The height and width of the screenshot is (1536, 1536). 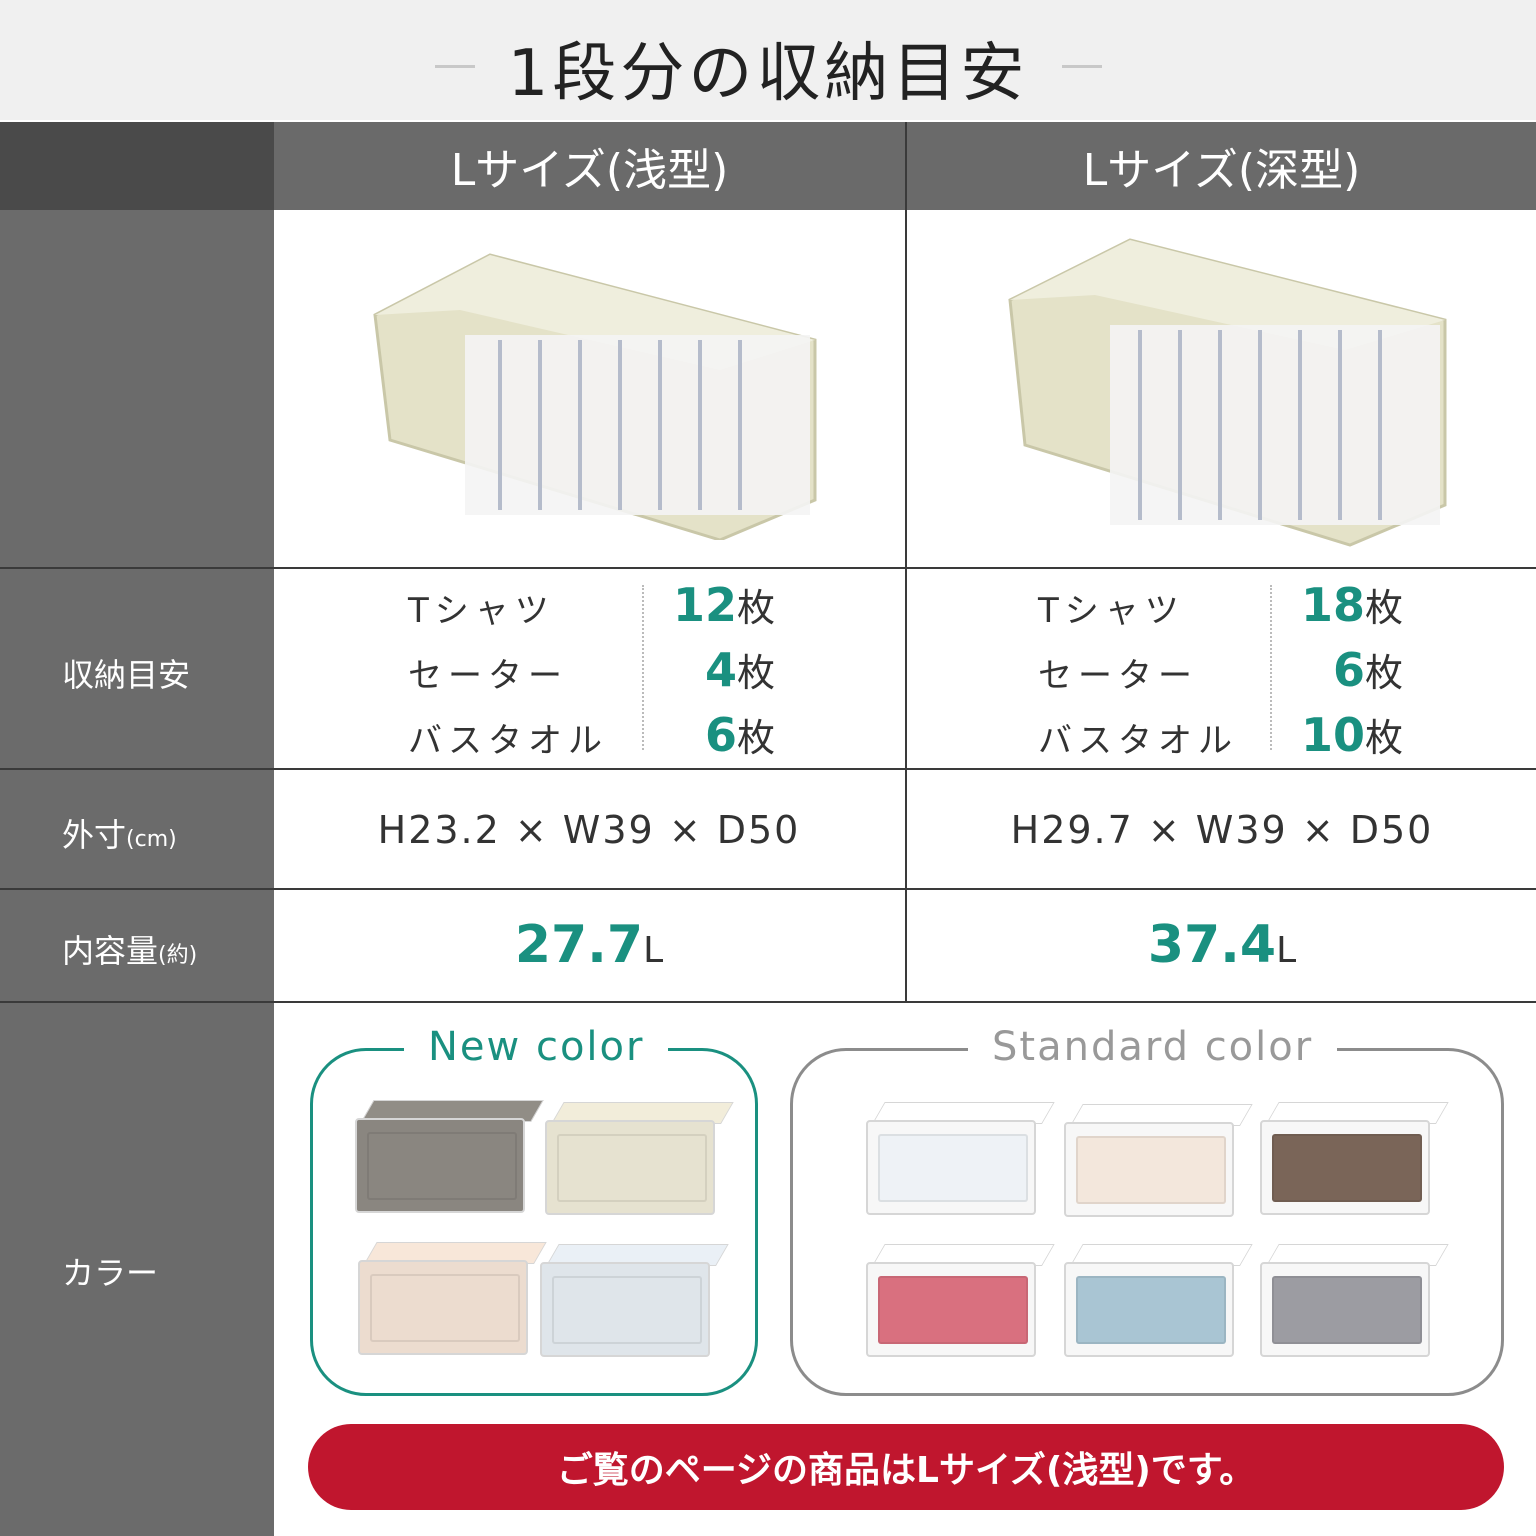 What do you see at coordinates (589, 830) in the screenshot?
I see `dimensions-shallow: H23.2 × W39 × D50` at bounding box center [589, 830].